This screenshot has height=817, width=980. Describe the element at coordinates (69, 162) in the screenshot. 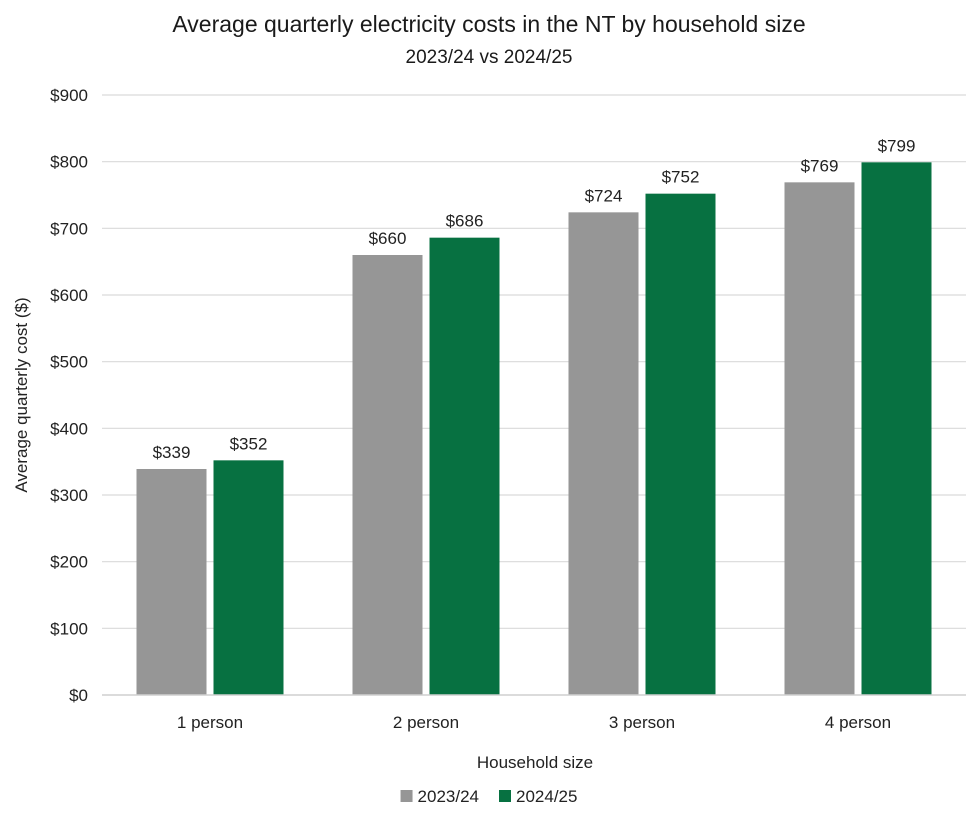

I see `y-tick-label: $800` at that location.